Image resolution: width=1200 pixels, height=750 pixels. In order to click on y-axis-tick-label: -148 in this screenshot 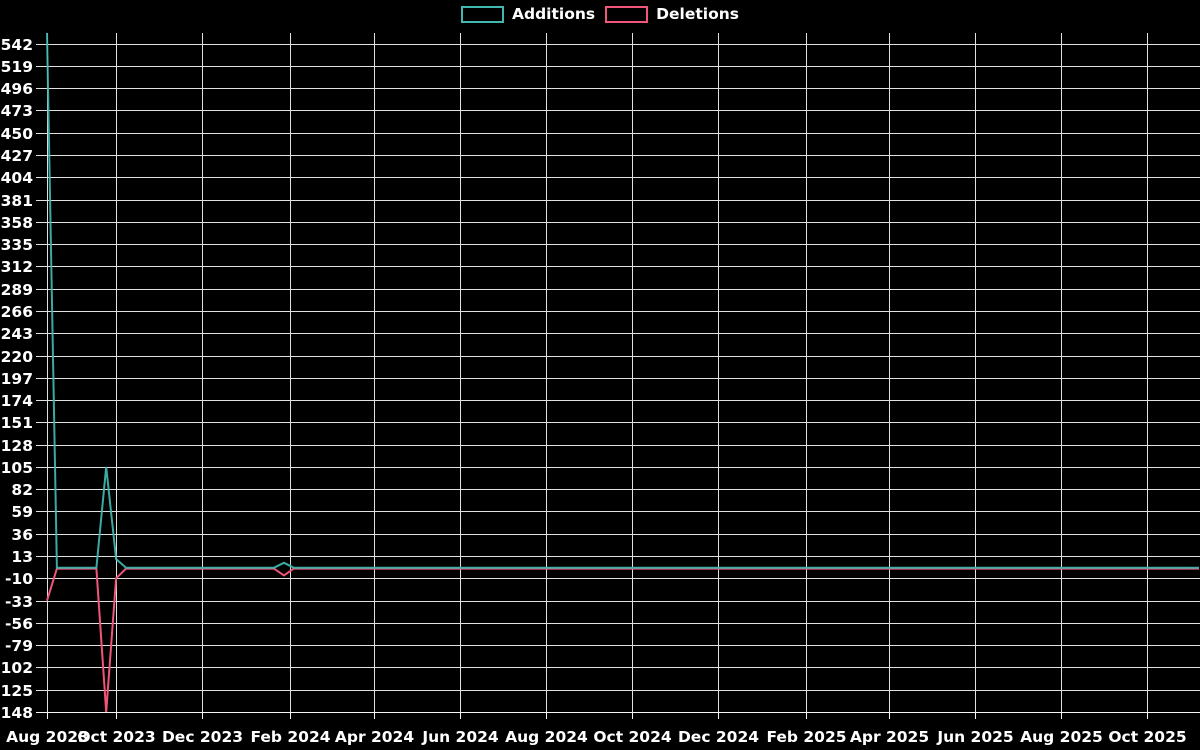, I will do `click(16, 713)`.